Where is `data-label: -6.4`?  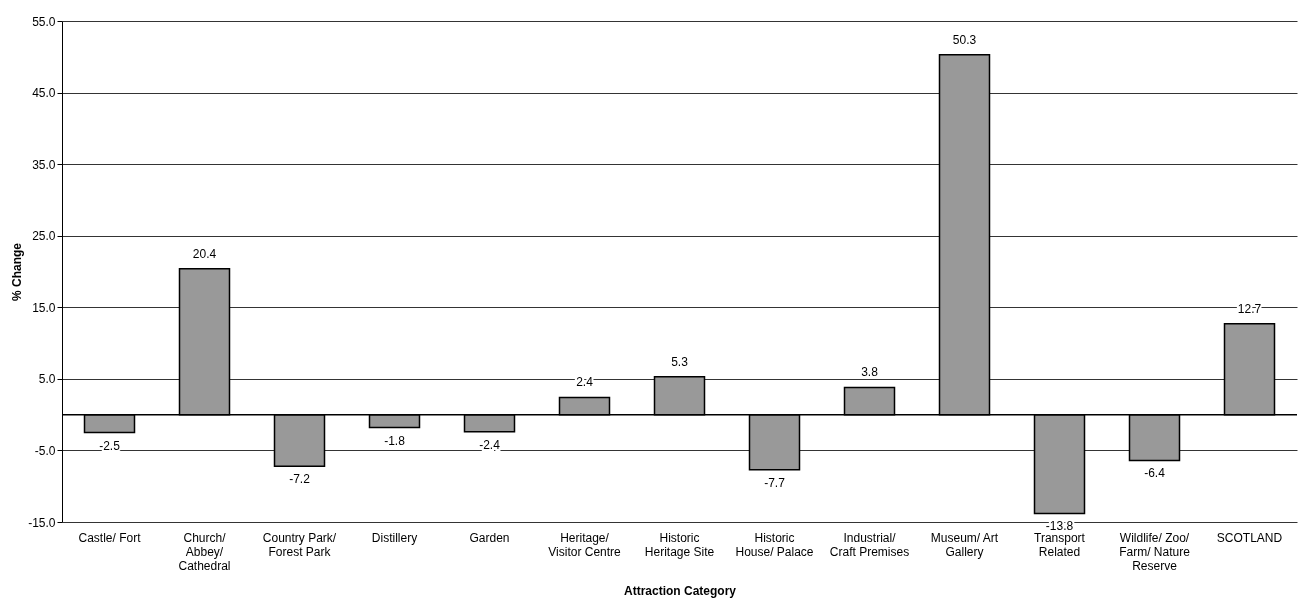 data-label: -6.4 is located at coordinates (1155, 473).